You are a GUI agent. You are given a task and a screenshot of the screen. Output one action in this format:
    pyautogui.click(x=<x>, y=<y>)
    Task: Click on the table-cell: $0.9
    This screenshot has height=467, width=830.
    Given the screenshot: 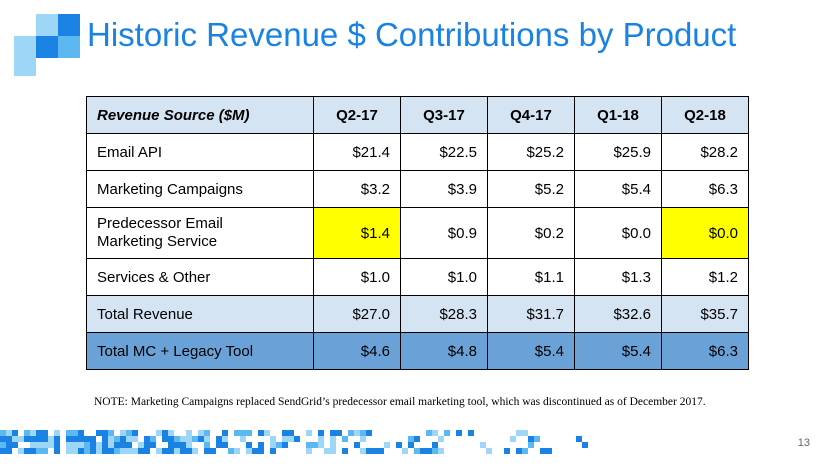 What is the action you would take?
    pyautogui.click(x=444, y=233)
    